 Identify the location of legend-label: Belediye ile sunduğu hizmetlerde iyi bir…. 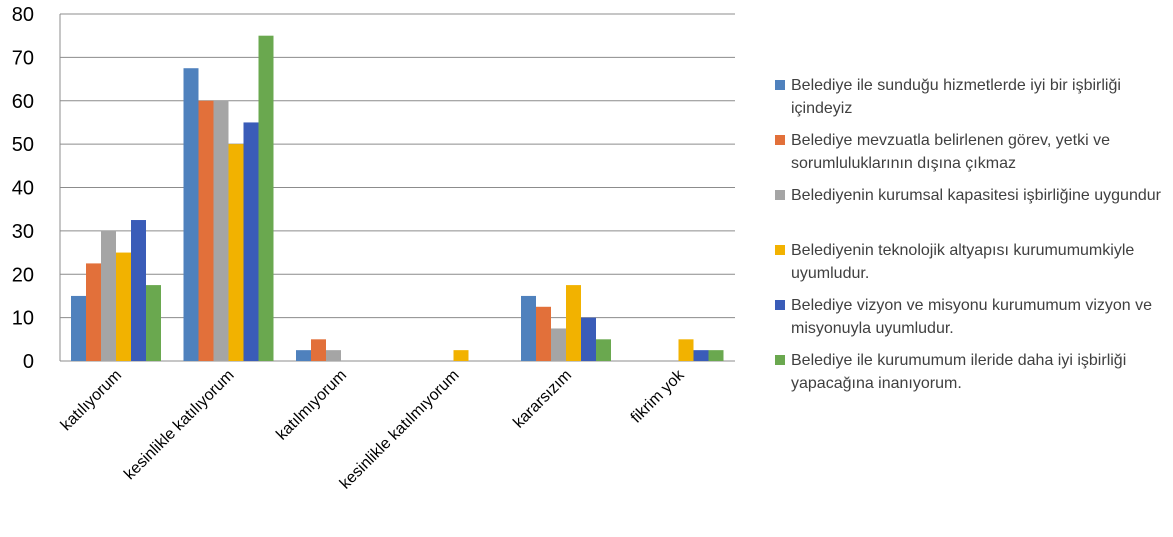
(956, 97).